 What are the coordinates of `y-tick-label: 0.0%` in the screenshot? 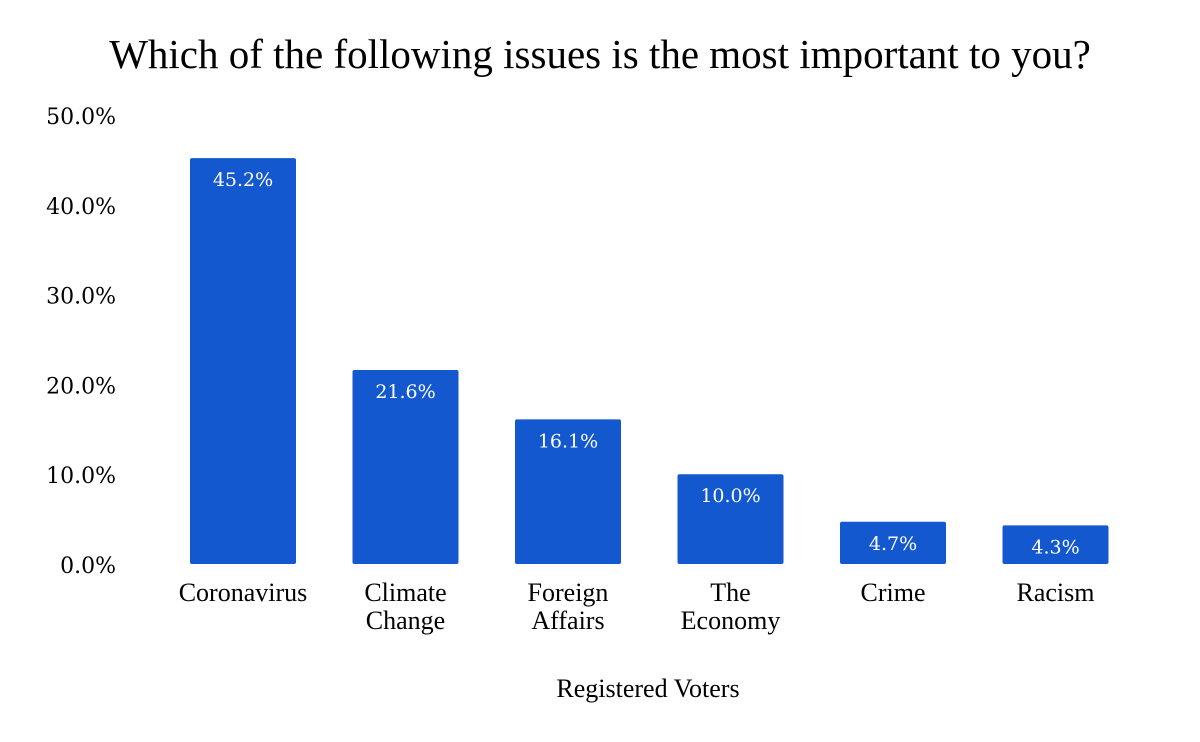 It's located at (88, 566).